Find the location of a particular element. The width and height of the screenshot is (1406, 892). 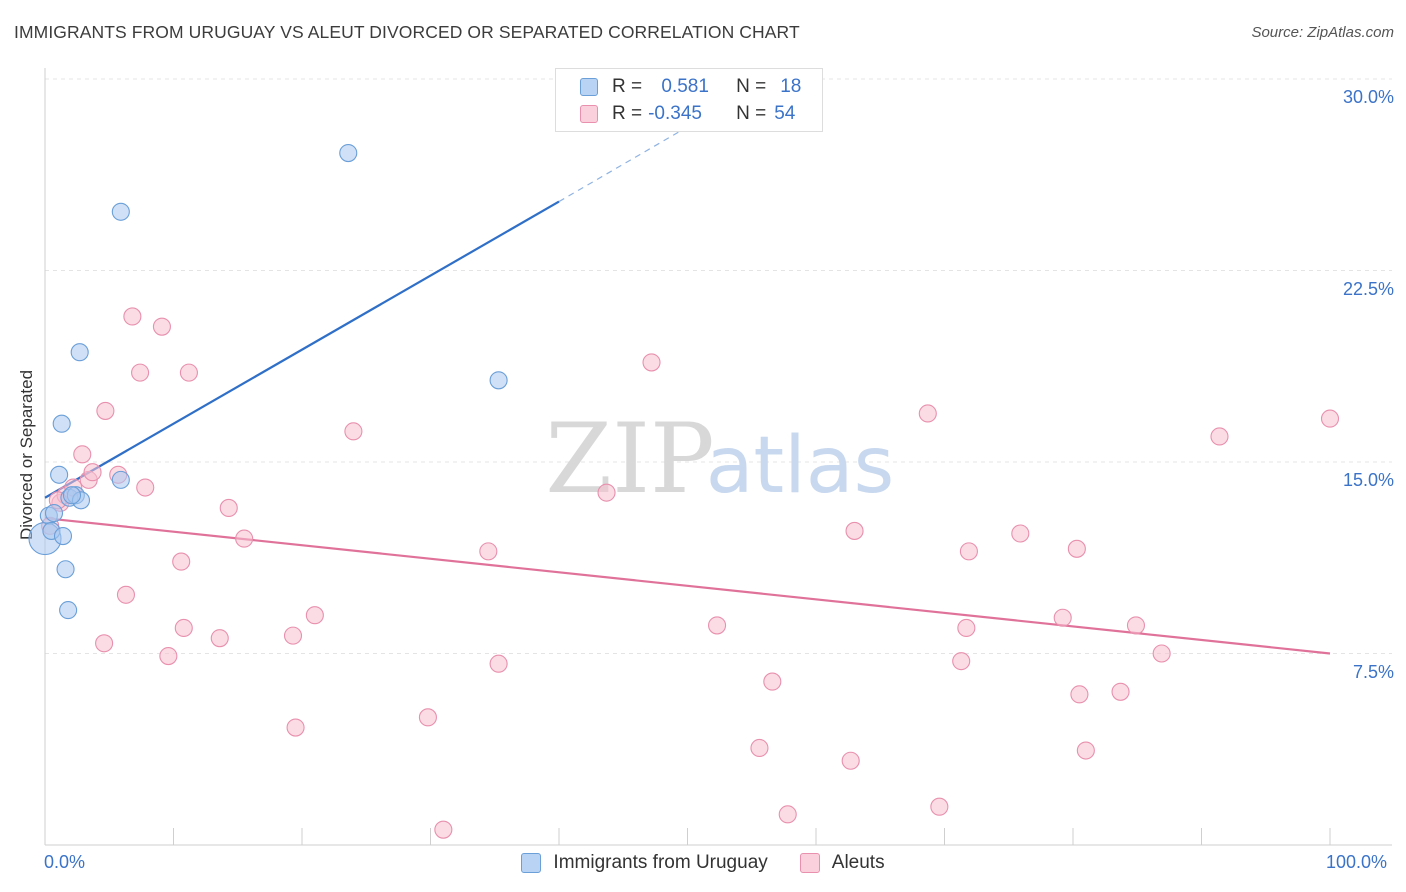

trend-line-aleuts is located at coordinates (687, 586).